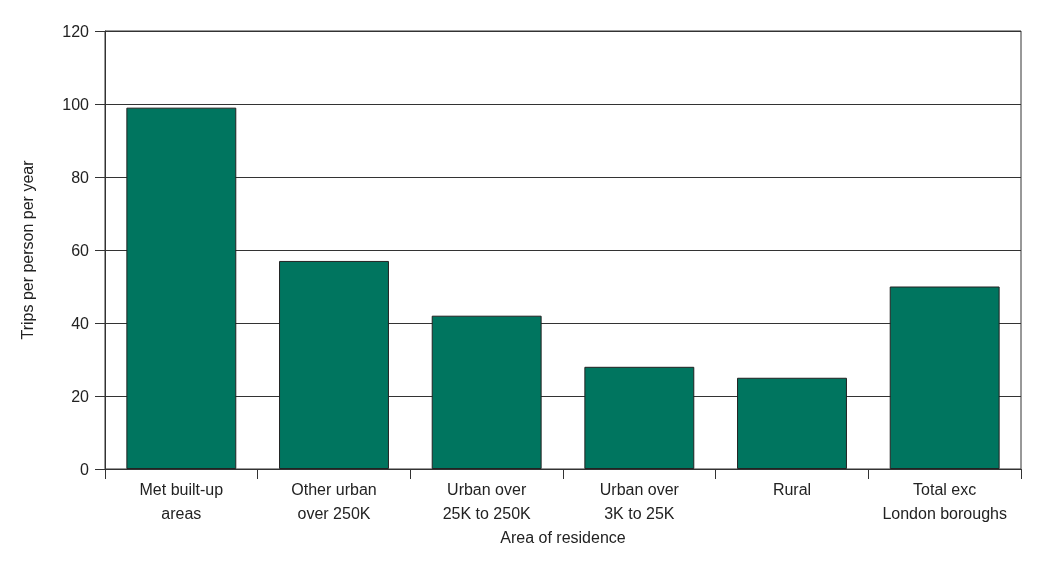 This screenshot has width=1042, height=561. What do you see at coordinates (792, 489) in the screenshot?
I see `x-tick-label: Rural` at bounding box center [792, 489].